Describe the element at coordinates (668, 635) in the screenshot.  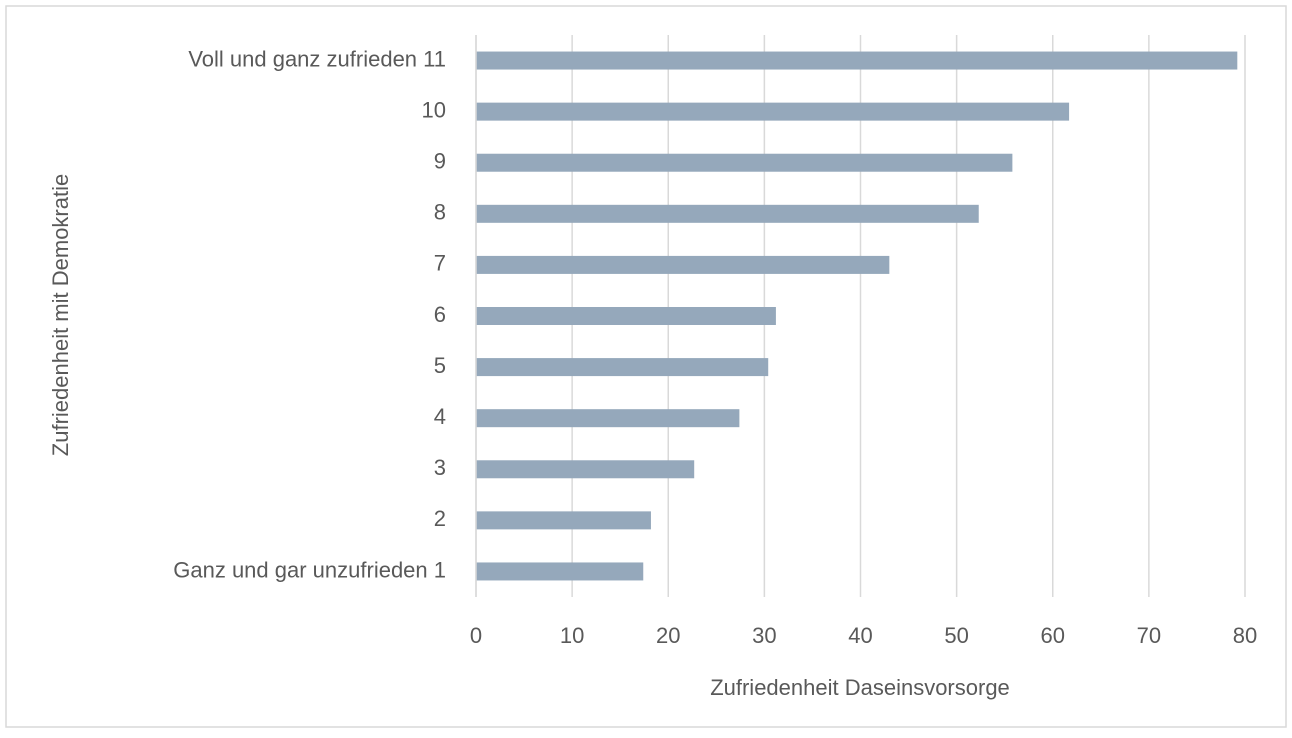
I see `x-tick-label: 20` at that location.